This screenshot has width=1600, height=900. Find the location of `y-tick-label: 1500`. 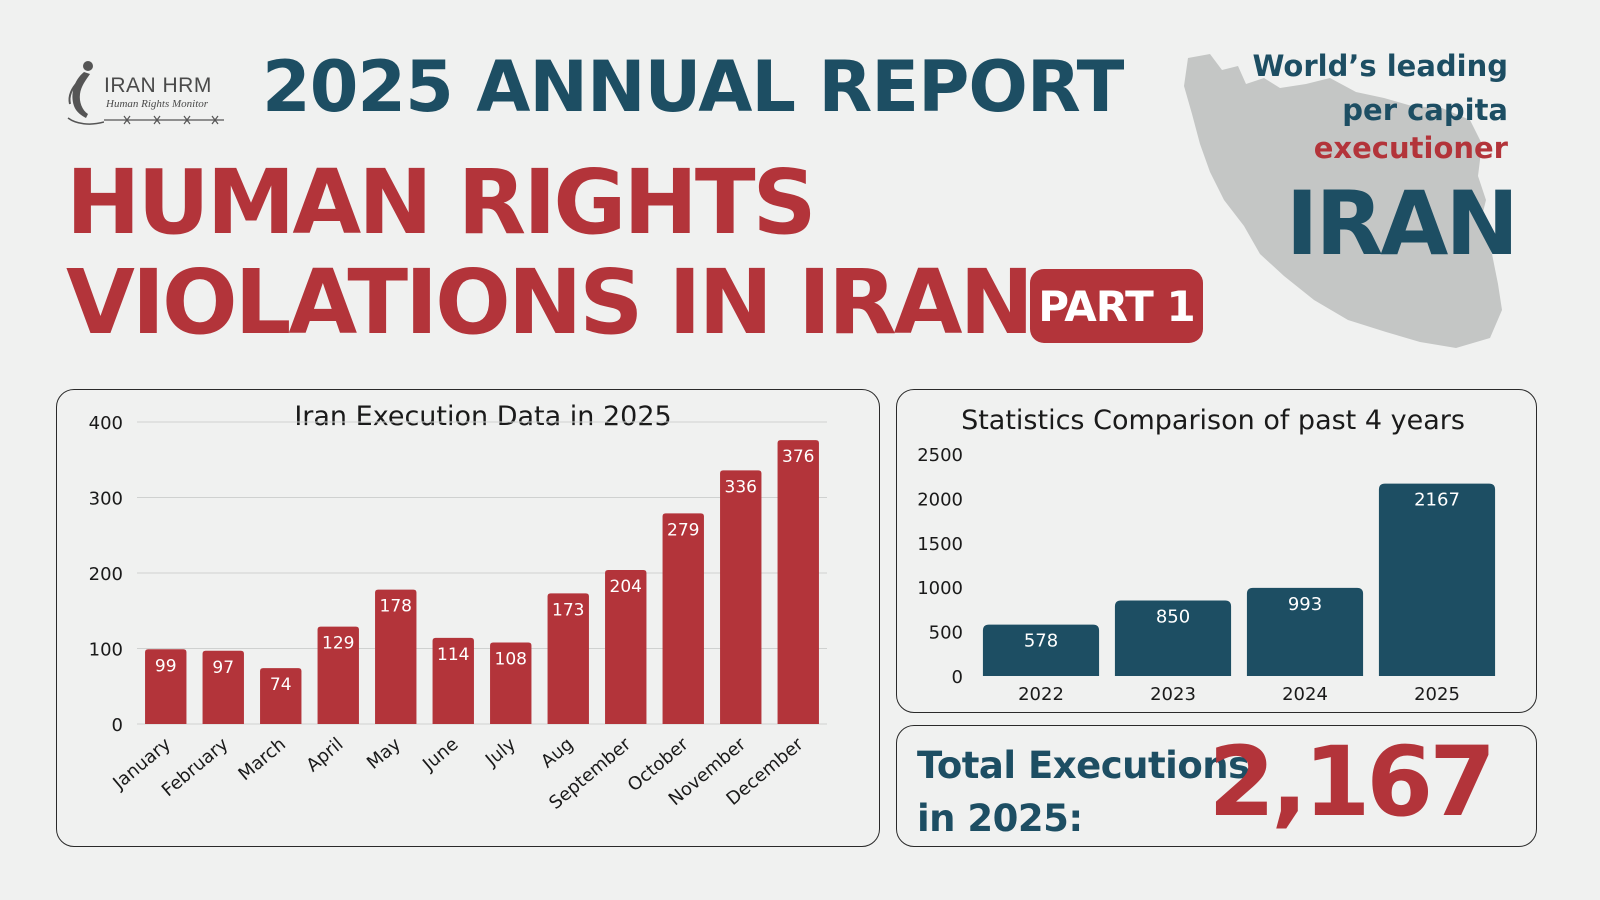

y-tick-label: 1500 is located at coordinates (940, 544).